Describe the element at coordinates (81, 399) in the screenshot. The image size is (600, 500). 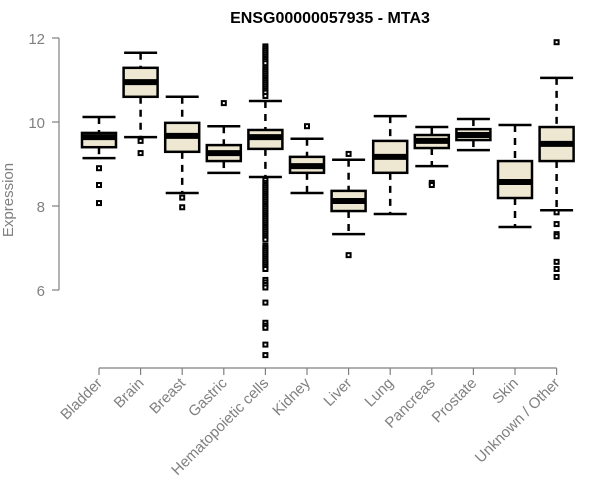
I see `x-tick-label: Bladder` at that location.